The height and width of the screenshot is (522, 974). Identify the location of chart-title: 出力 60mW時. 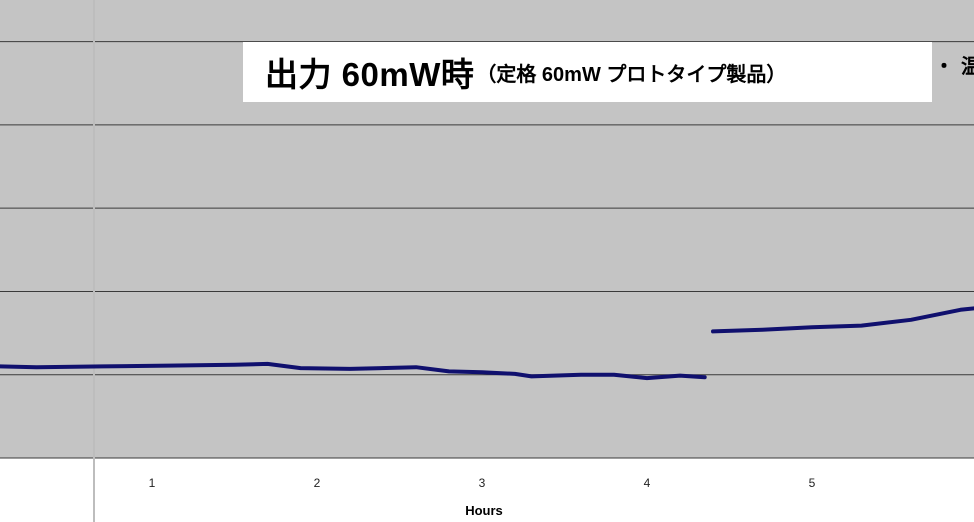
(370, 74).